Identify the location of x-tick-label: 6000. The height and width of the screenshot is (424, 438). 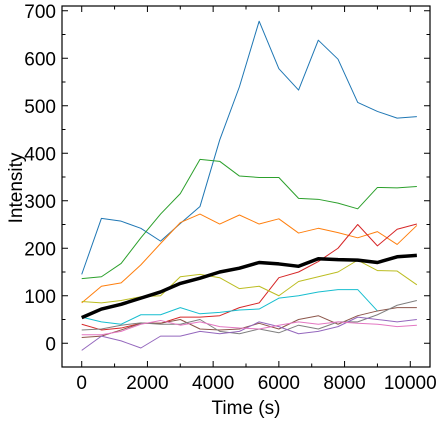
(279, 383).